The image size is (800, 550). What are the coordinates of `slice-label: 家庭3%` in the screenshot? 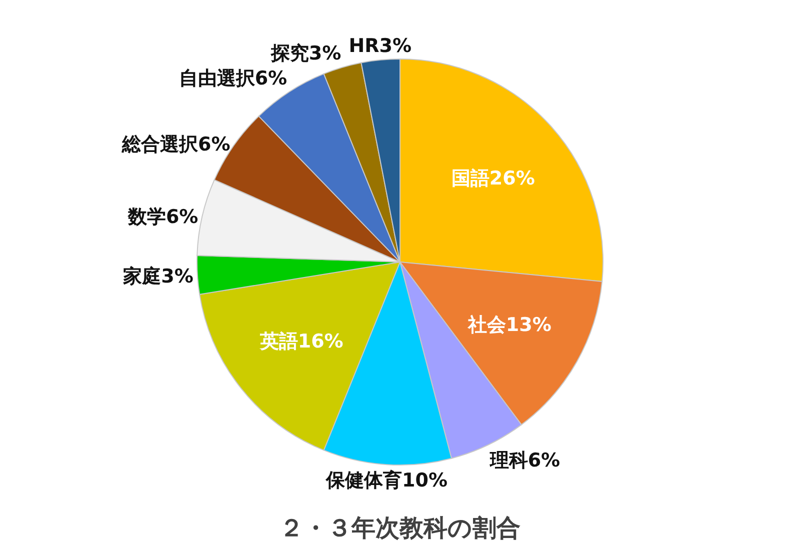 It's located at (158, 276).